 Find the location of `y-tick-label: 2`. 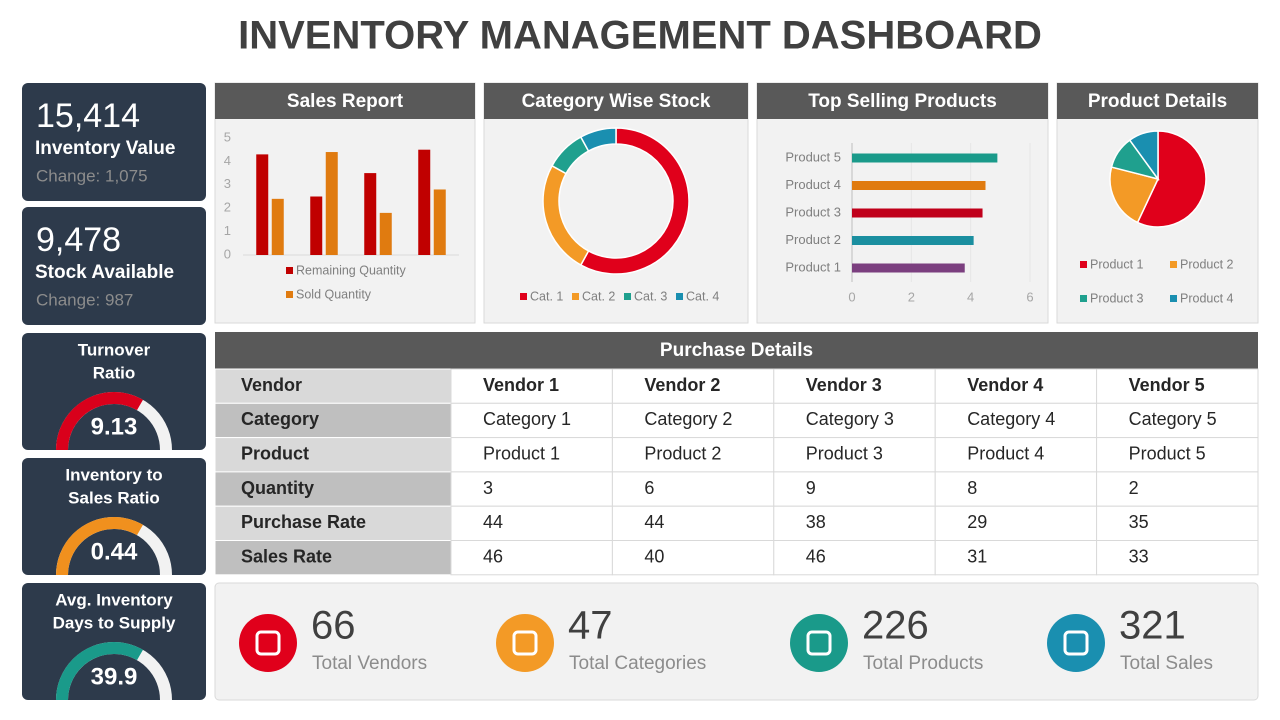

y-tick-label: 2 is located at coordinates (227, 207).